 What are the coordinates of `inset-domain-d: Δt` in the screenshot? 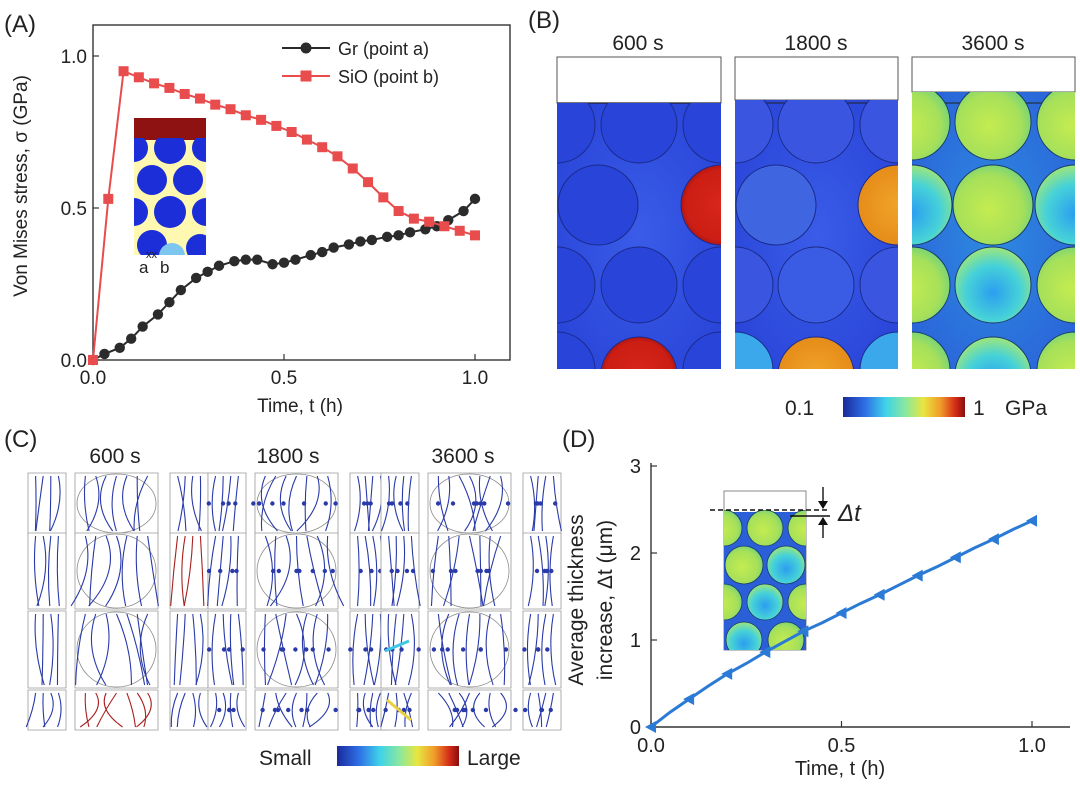 It's located at (786, 569).